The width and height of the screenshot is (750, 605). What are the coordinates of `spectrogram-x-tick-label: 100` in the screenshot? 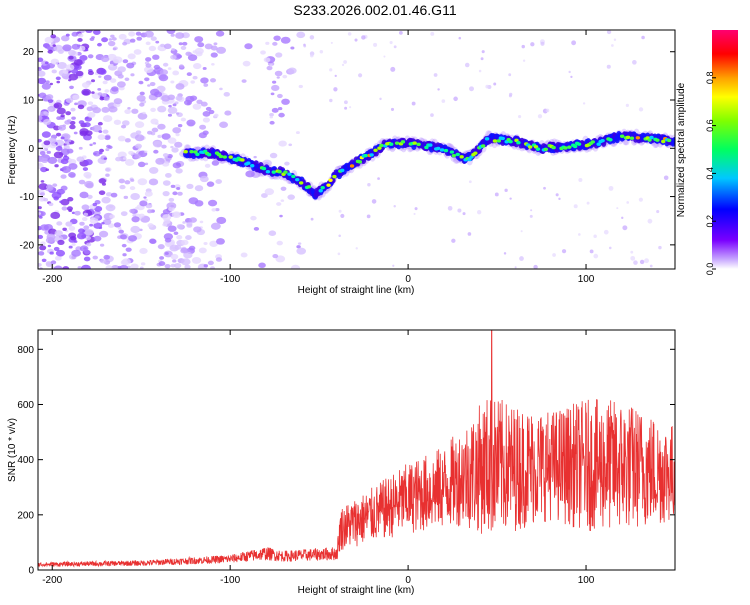 It's located at (586, 279).